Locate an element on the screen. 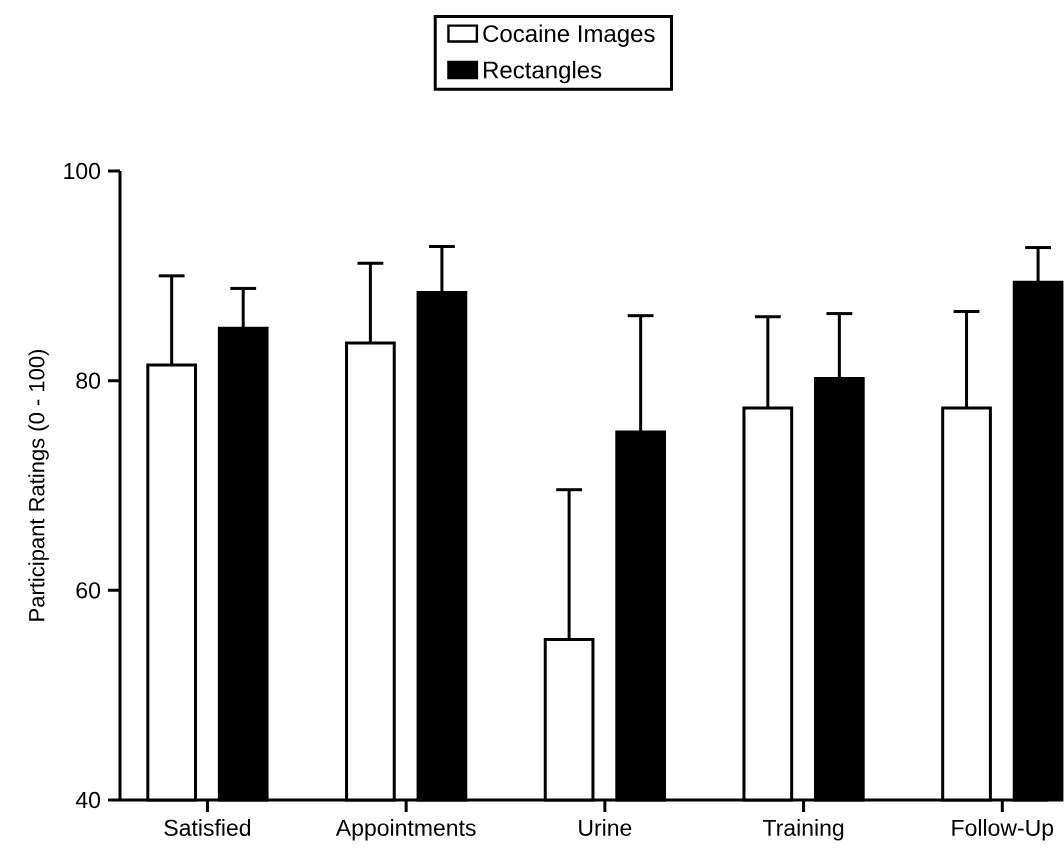 The width and height of the screenshot is (1064, 852). legend-label: Cocaine Images is located at coordinates (569, 35).